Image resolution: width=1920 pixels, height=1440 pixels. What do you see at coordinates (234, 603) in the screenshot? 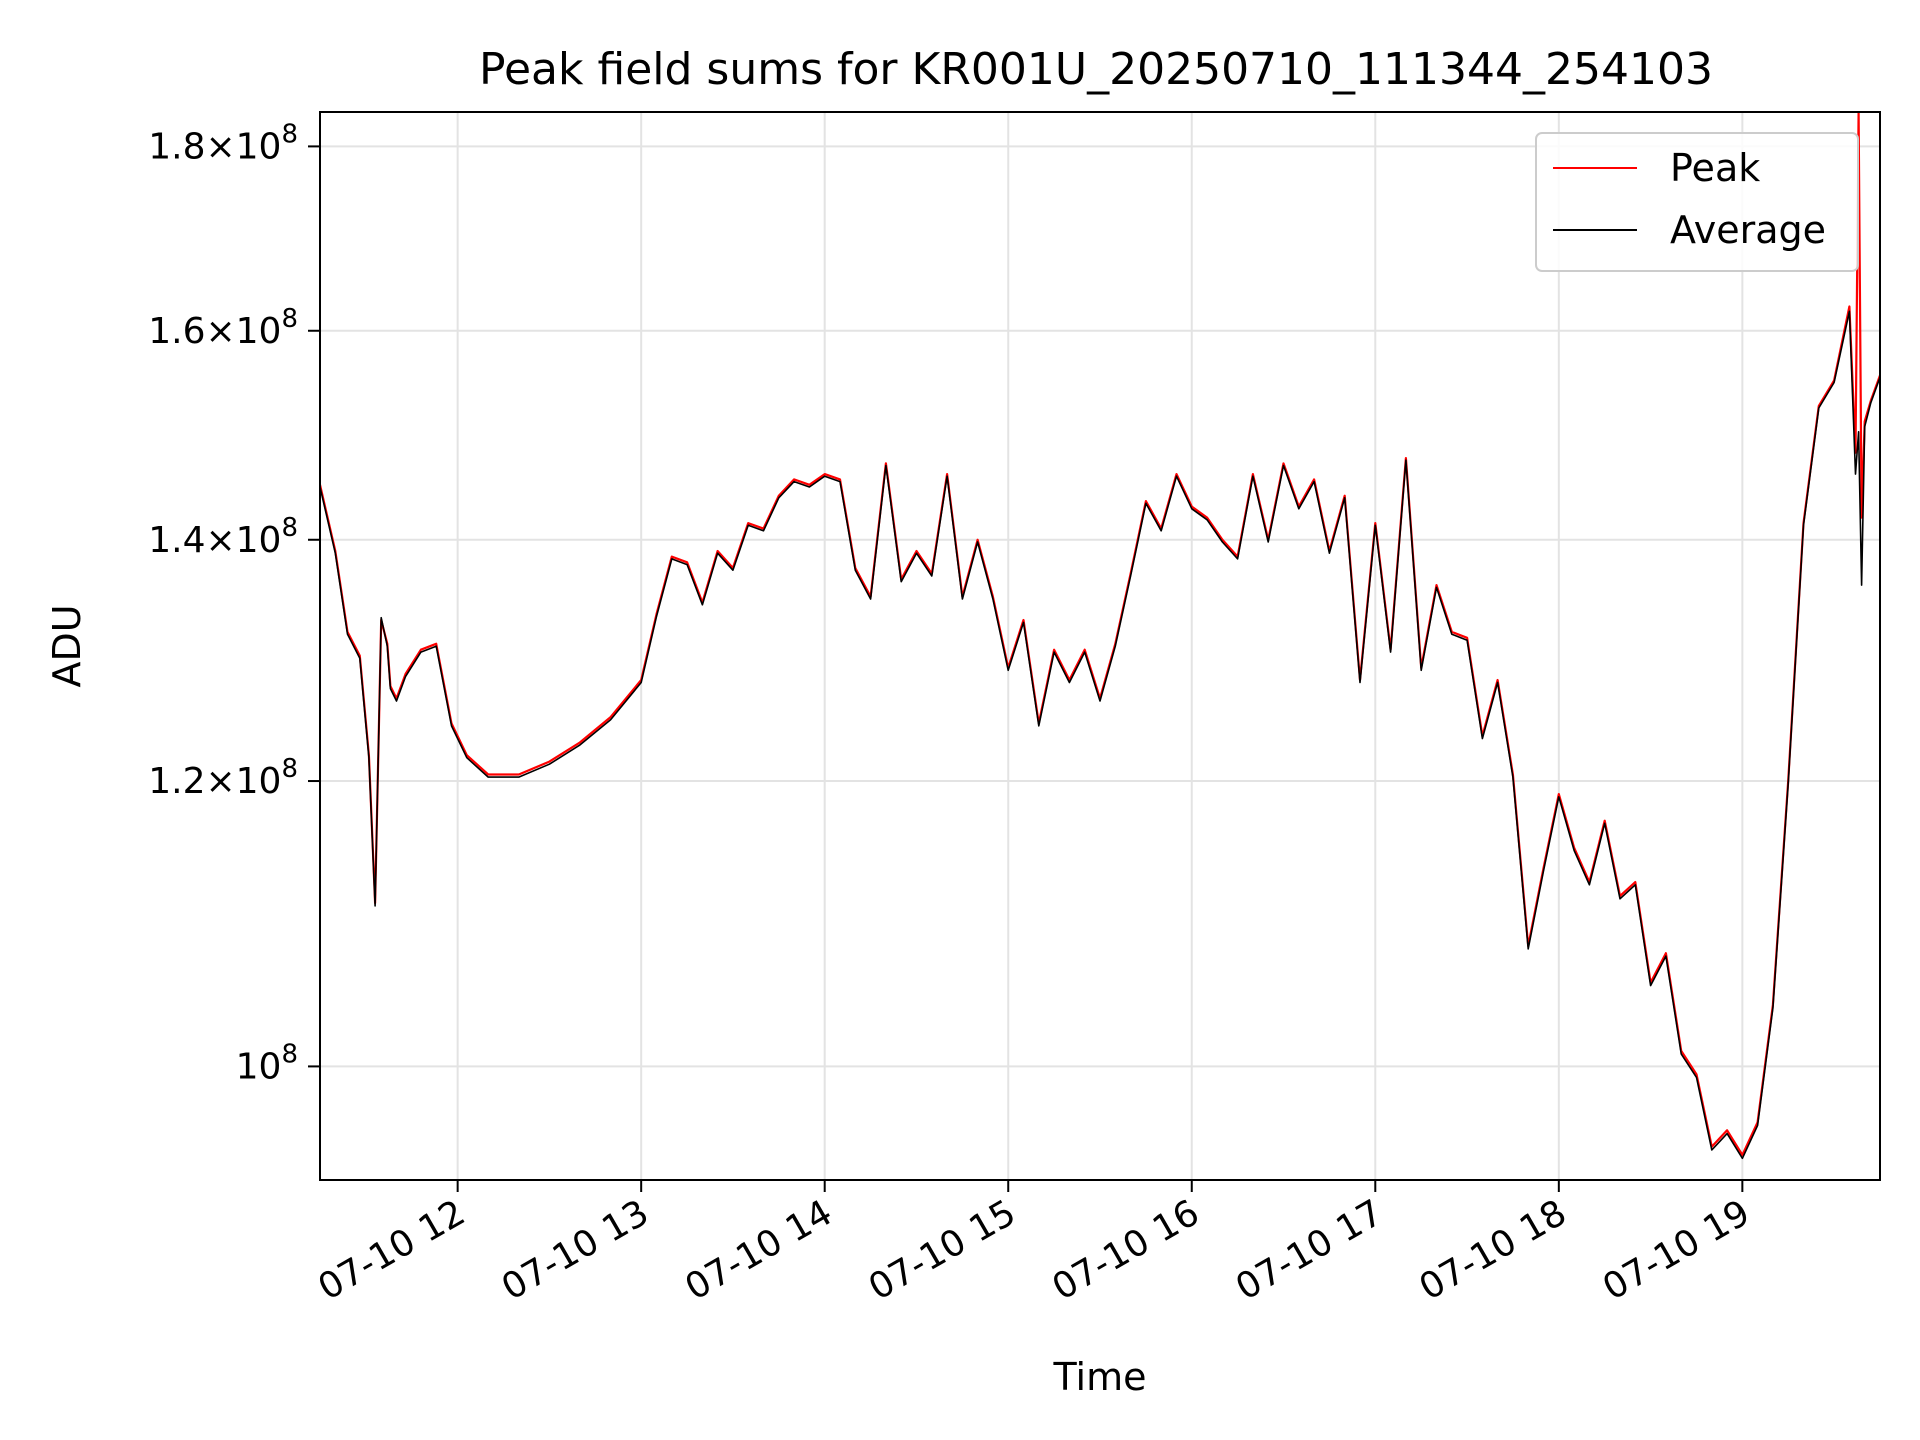
I see `y-axis-ticks: 108 1.2×108 1.4×108 1.6×108 1.8×108` at bounding box center [234, 603].